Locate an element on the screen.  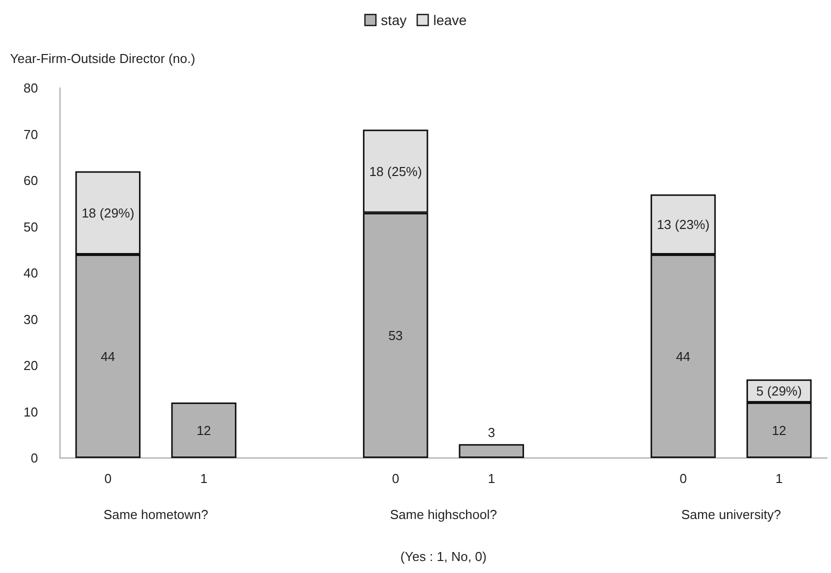
legend-label: leave is located at coordinates (450, 20).